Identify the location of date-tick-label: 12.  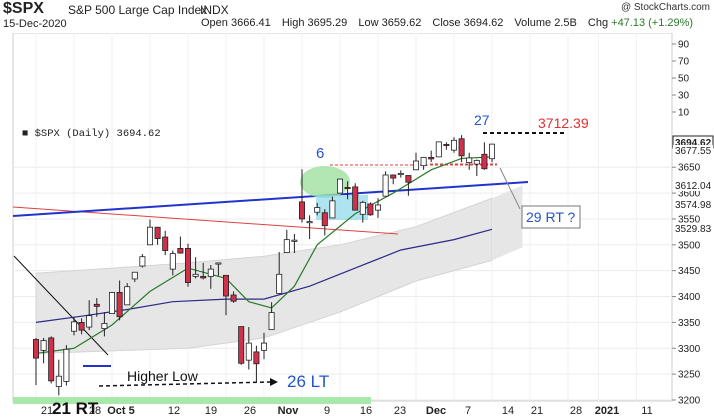
(174, 411).